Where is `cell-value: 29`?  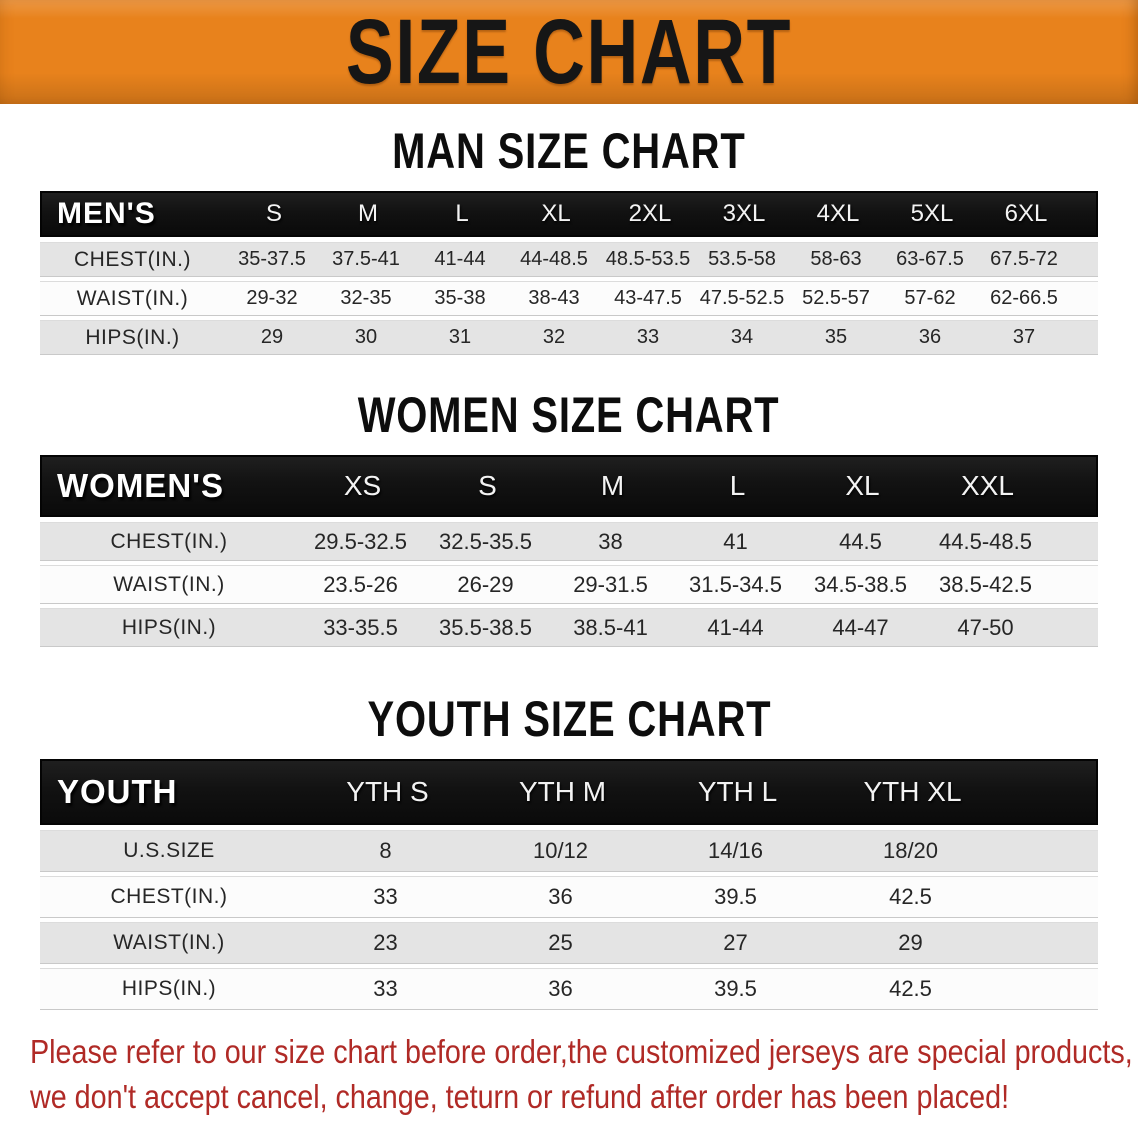
cell-value: 29 is located at coordinates (272, 337).